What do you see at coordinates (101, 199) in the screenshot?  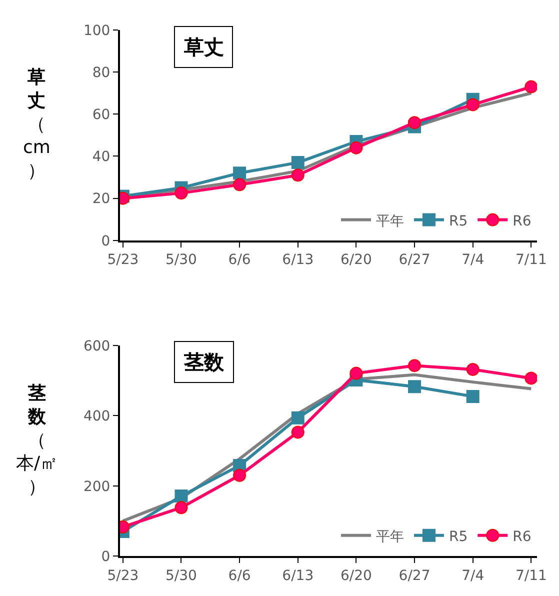 I see `y-tick-label: 20` at bounding box center [101, 199].